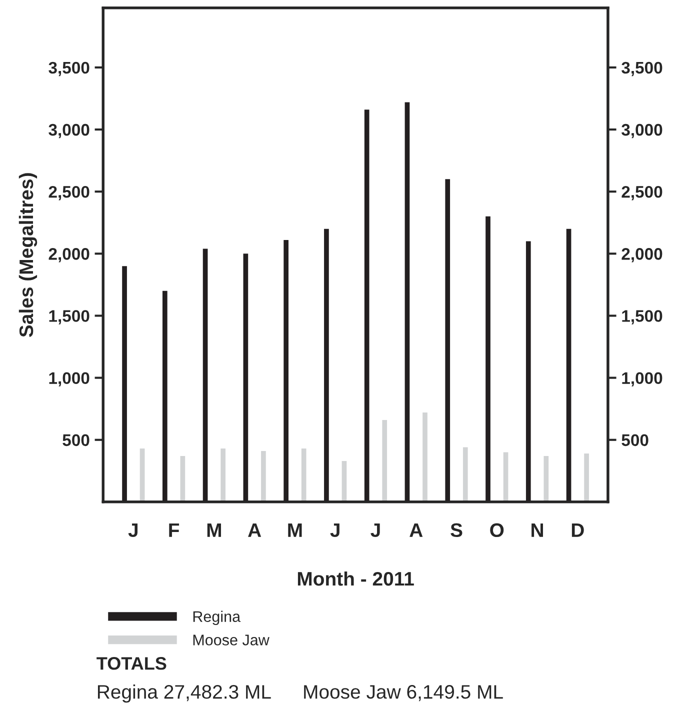  I want to click on text: Regina 27,482.3 ML, so click(184, 693).